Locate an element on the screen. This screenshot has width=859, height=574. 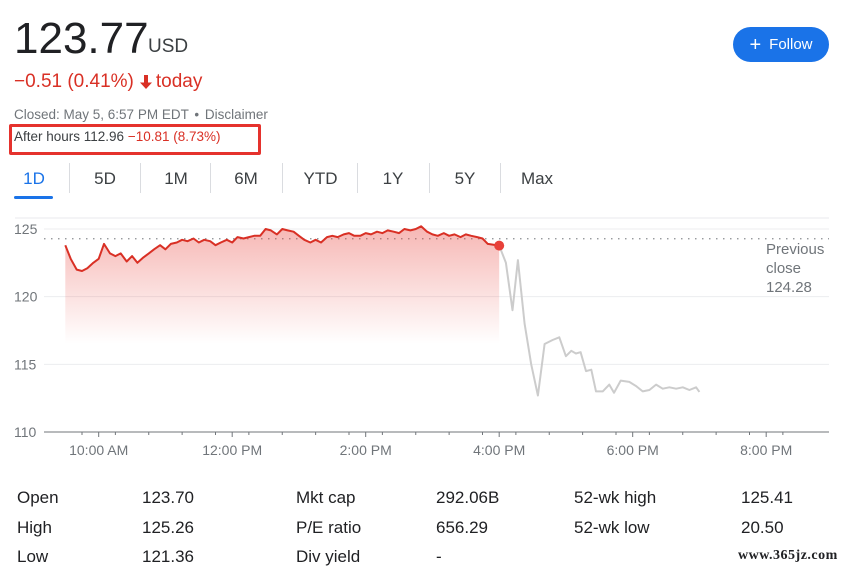
x-tick-label: 12:00 PM is located at coordinates (232, 450).